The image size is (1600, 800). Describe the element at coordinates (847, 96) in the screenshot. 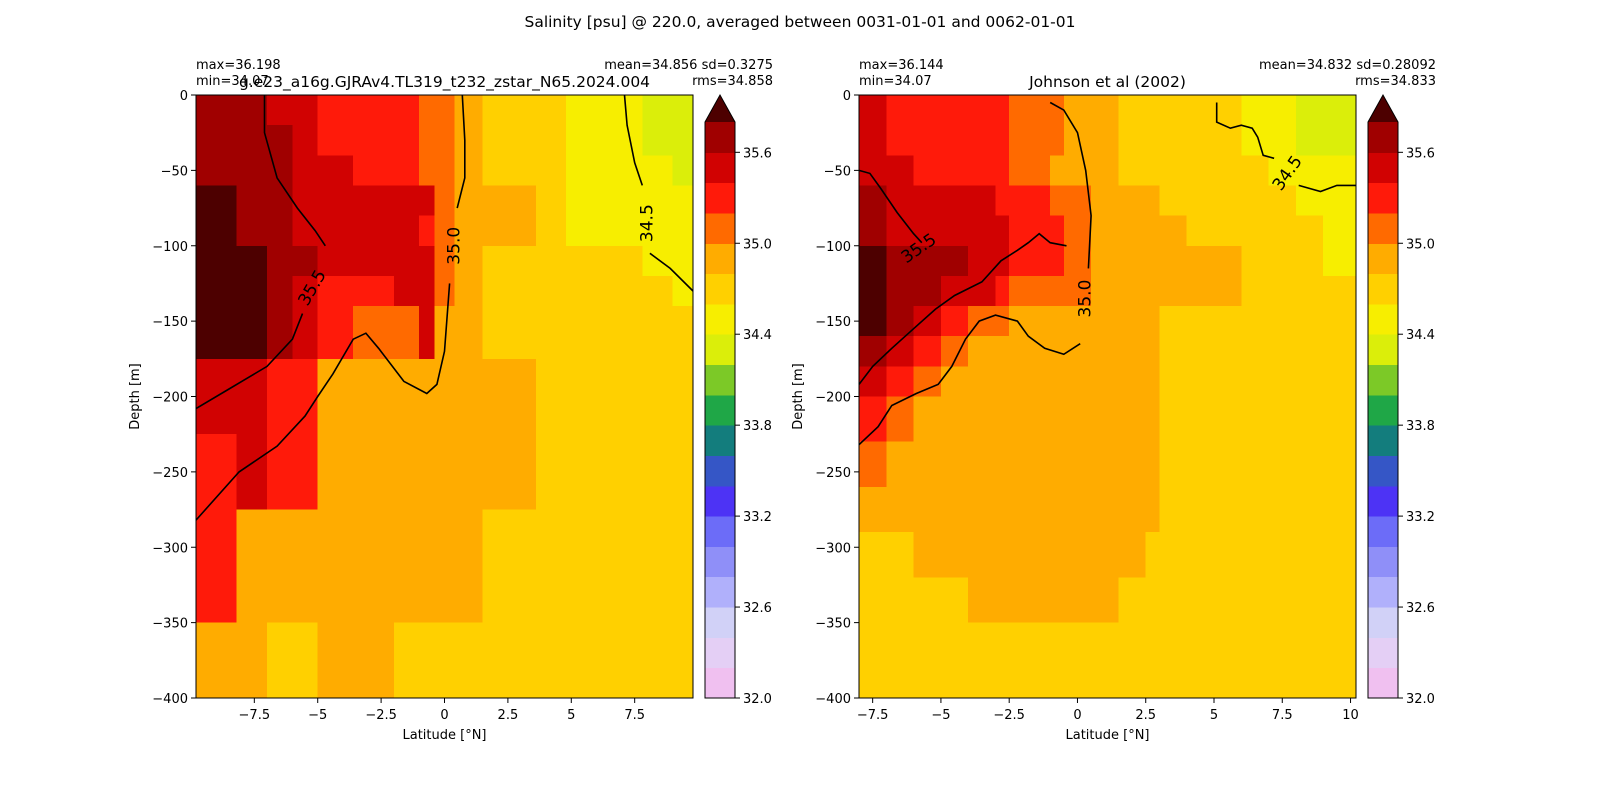

I see `y-tick-label: 0` at that location.